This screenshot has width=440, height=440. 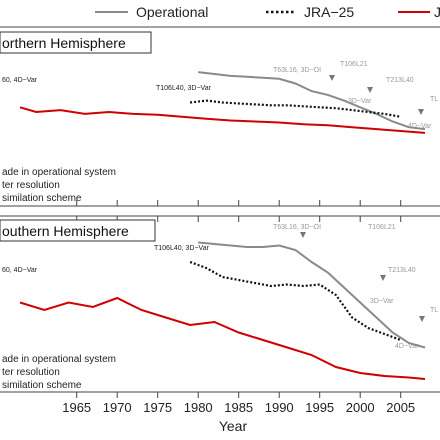 What do you see at coordinates (76, 407) in the screenshot?
I see `x-tick-label: 1965` at bounding box center [76, 407].